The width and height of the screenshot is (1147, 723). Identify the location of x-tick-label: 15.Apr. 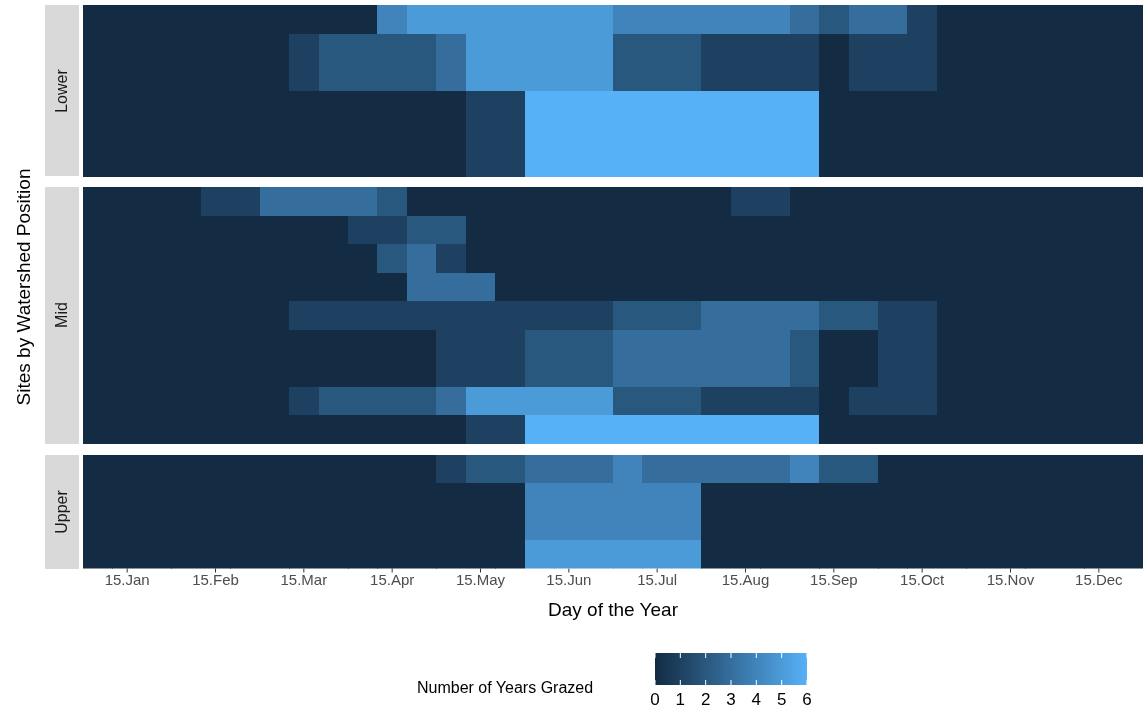
(392, 580).